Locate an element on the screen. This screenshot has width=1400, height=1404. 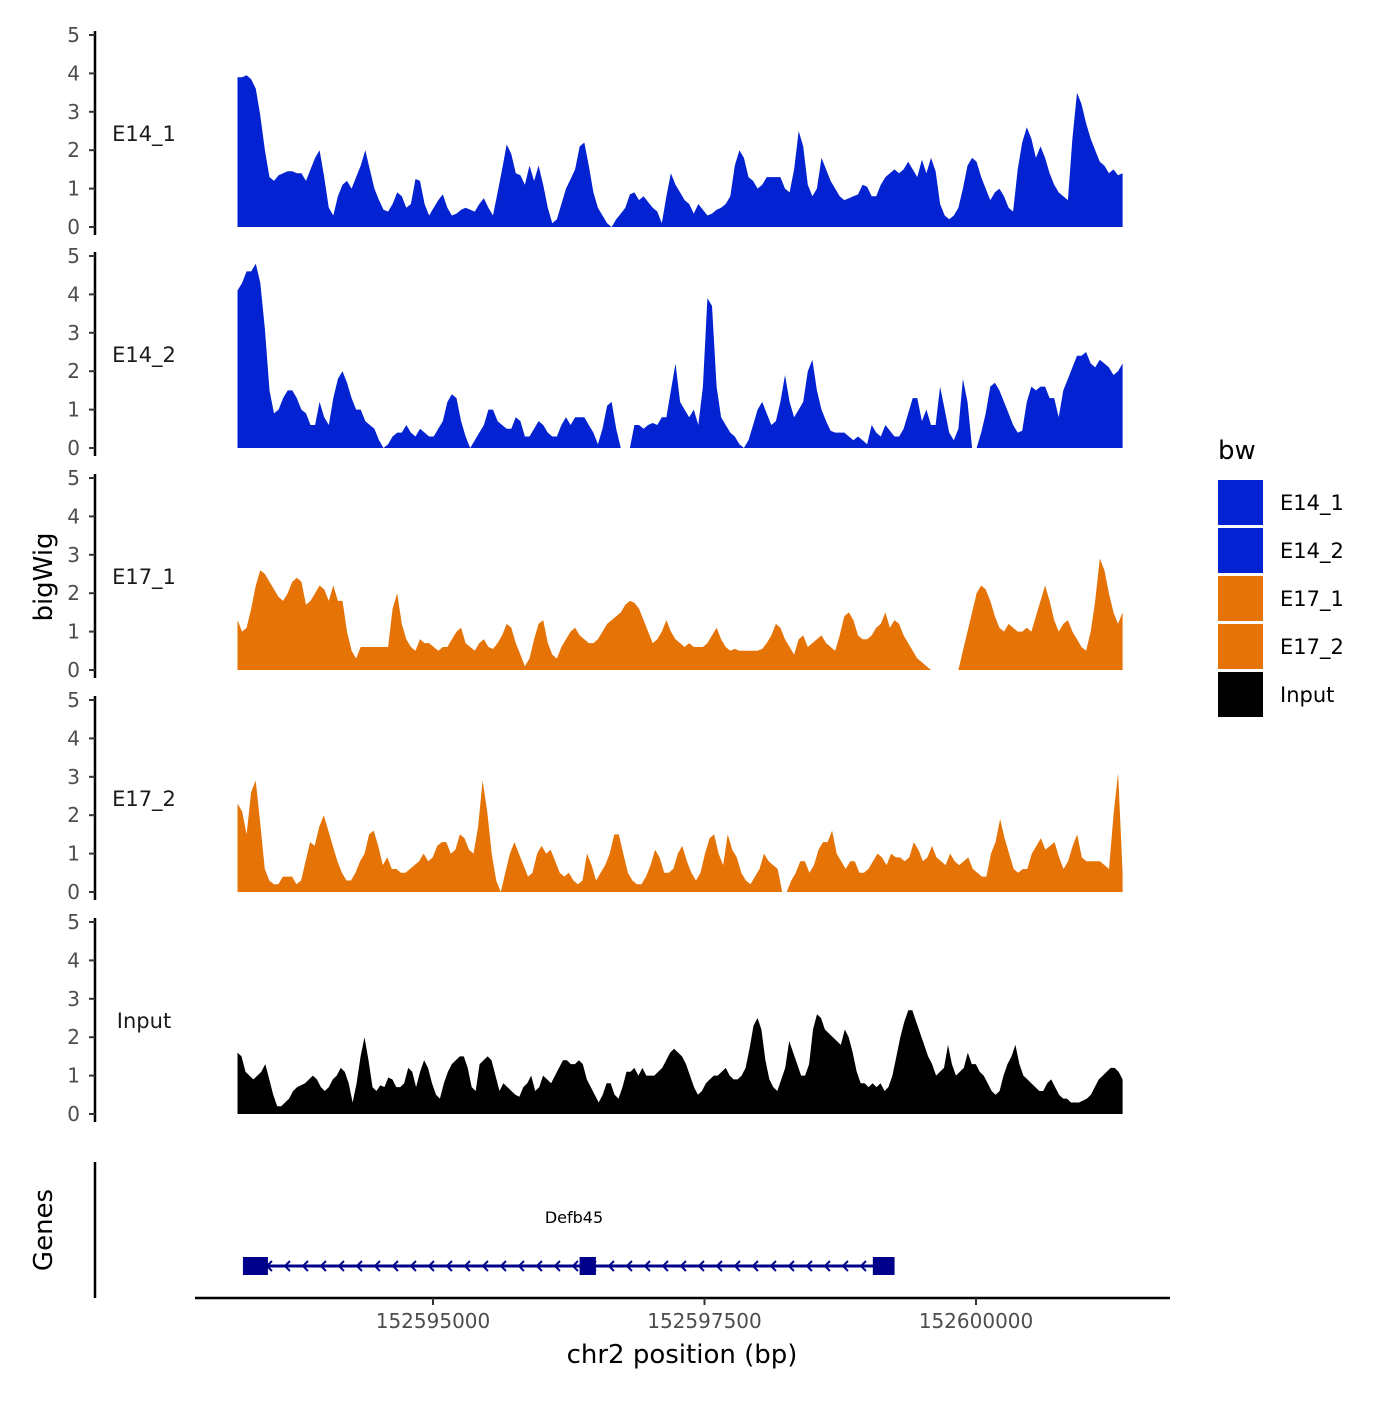
genes-panel: Genes Defb45 is located at coordinates (462, 1230).